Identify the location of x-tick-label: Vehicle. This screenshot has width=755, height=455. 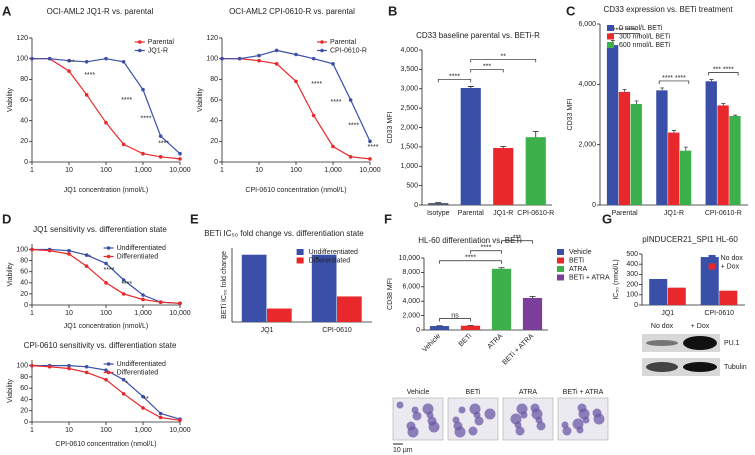
(431, 343).